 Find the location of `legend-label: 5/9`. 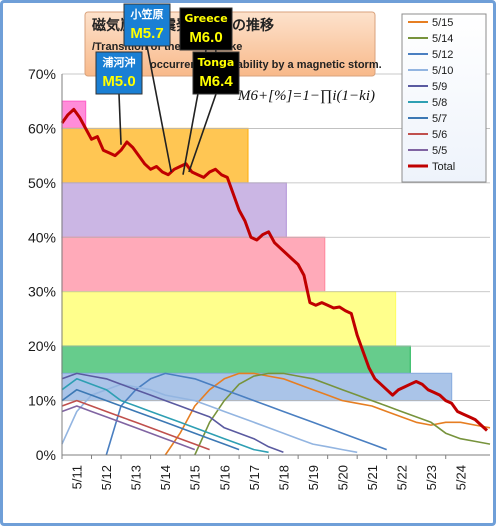

legend-label: 5/9 is located at coordinates (439, 87).